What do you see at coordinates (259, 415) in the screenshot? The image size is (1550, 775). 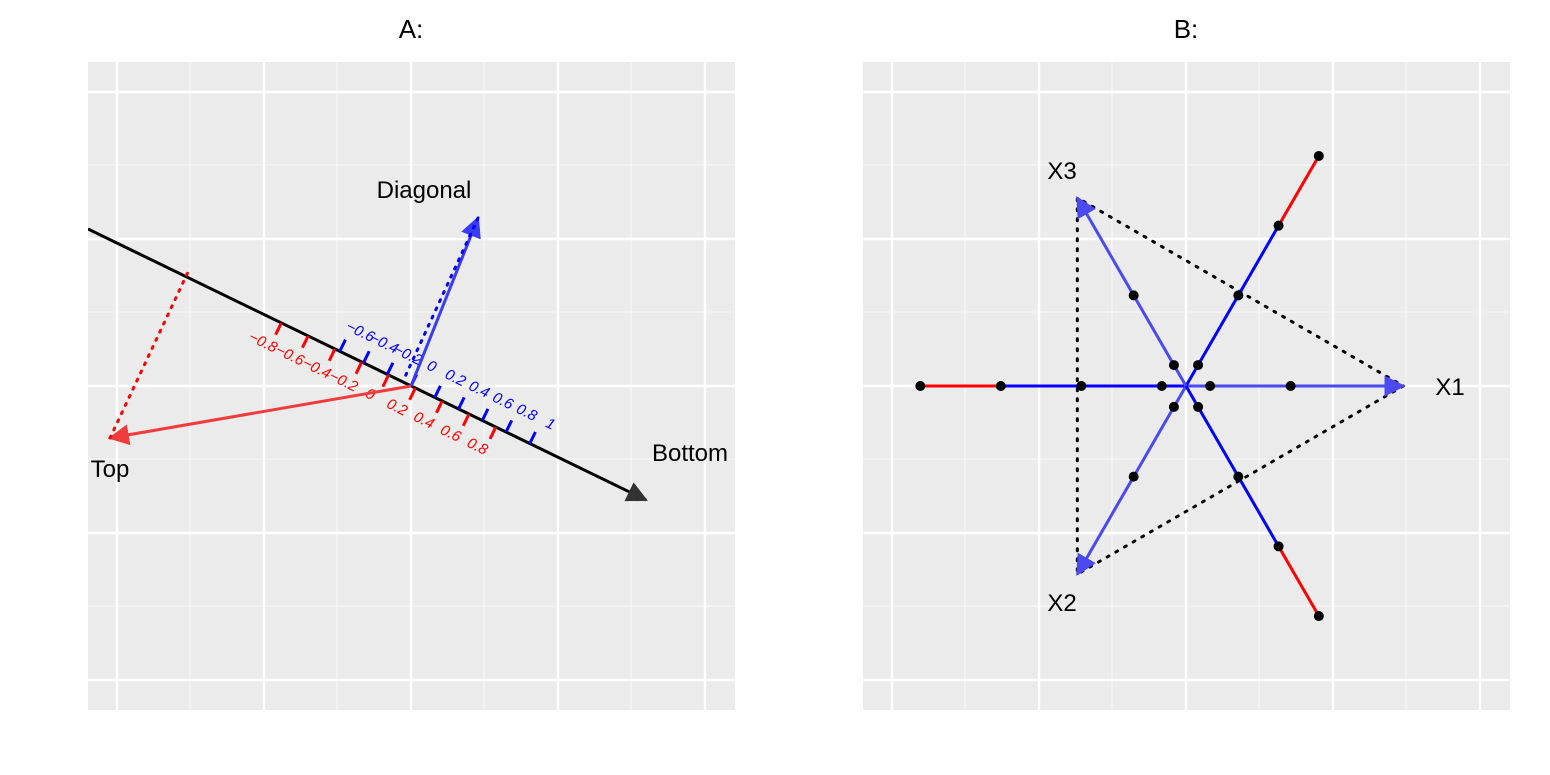 I see `top-vector` at bounding box center [259, 415].